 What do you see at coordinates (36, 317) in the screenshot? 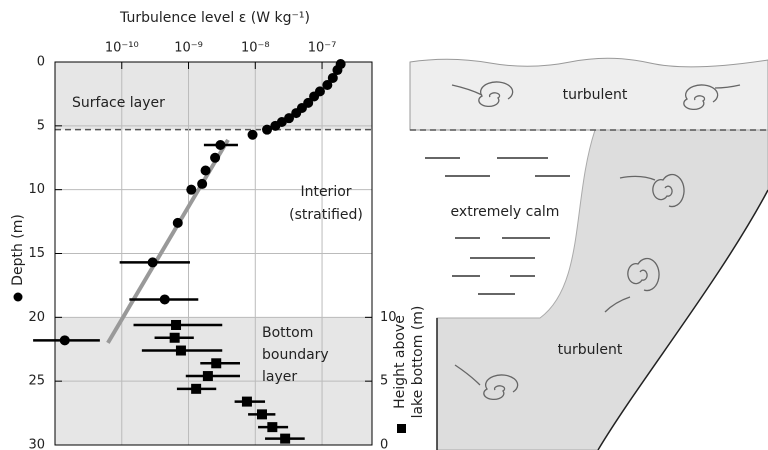
I see `y-tick-label: 20` at bounding box center [36, 317].